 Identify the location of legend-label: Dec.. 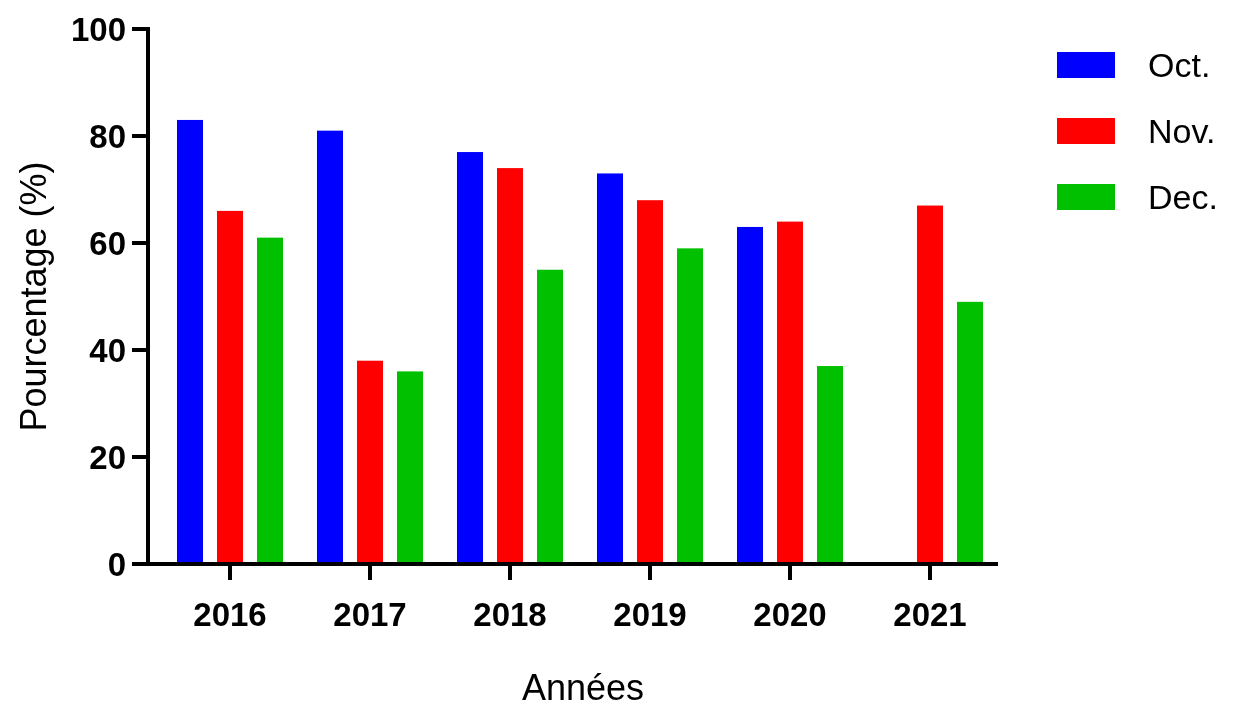
(1183, 196).